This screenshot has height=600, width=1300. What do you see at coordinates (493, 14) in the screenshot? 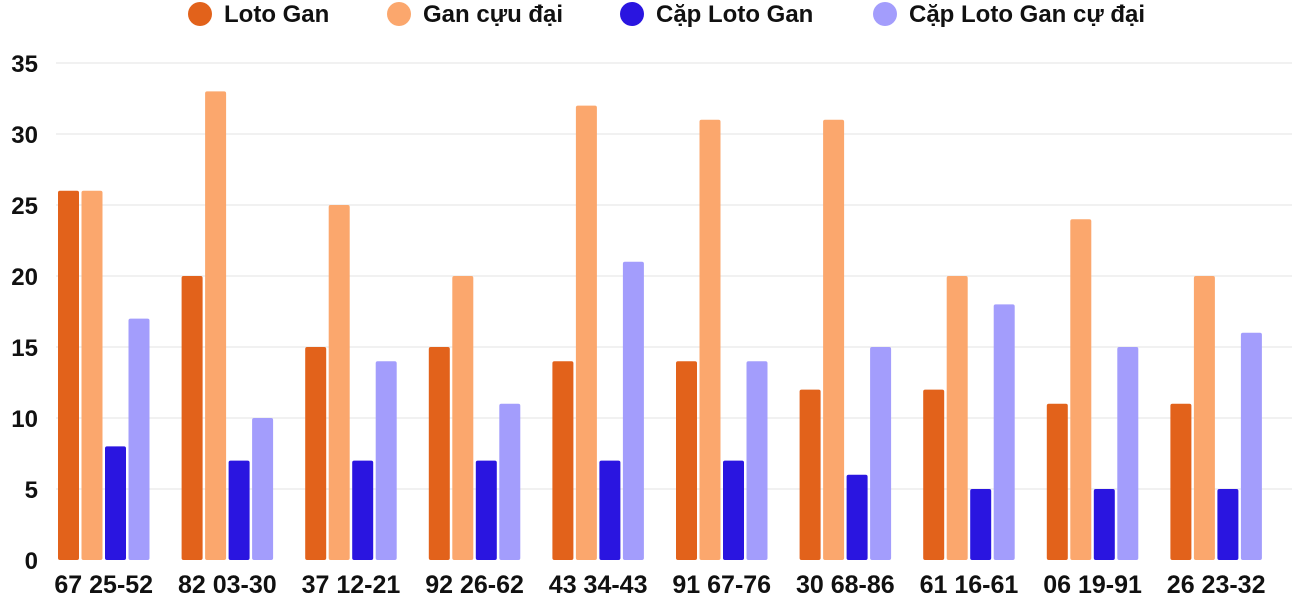
I see `legend-label: Gan cựu đại` at bounding box center [493, 14].